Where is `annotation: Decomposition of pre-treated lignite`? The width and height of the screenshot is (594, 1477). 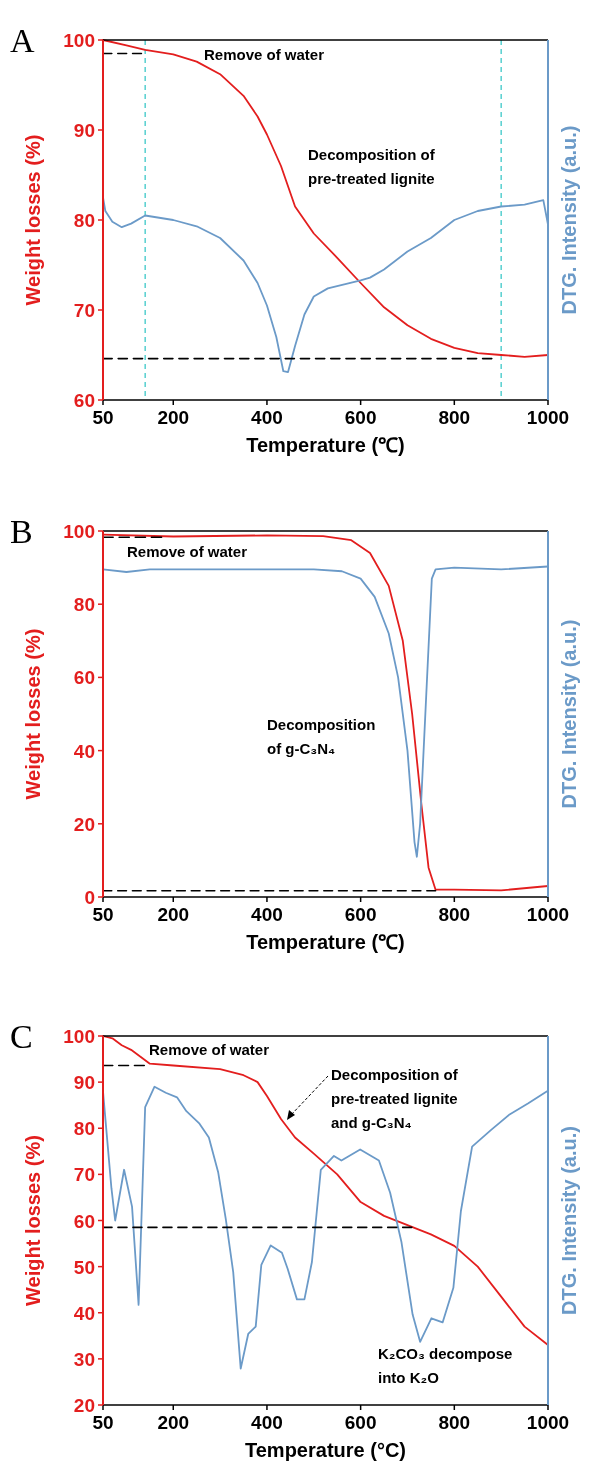 annotation: Decomposition of pre-treated lignite is located at coordinates (372, 166).